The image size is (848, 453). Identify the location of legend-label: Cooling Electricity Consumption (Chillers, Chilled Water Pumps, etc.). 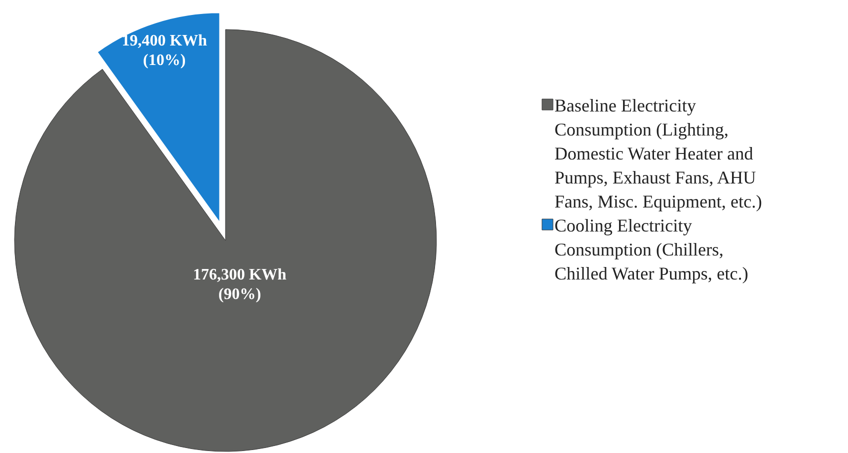
(651, 250).